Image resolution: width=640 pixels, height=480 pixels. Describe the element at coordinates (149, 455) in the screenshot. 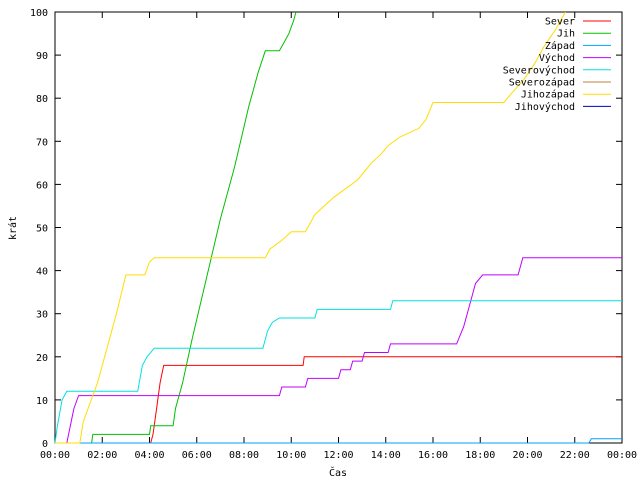

I see `x-tick-label: 04:00` at that location.